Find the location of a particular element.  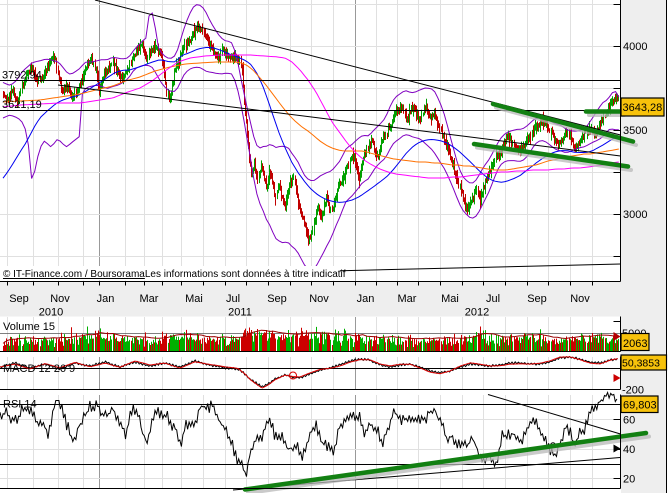

svg-text: MACD 12 26 9 is located at coordinates (39, 369).